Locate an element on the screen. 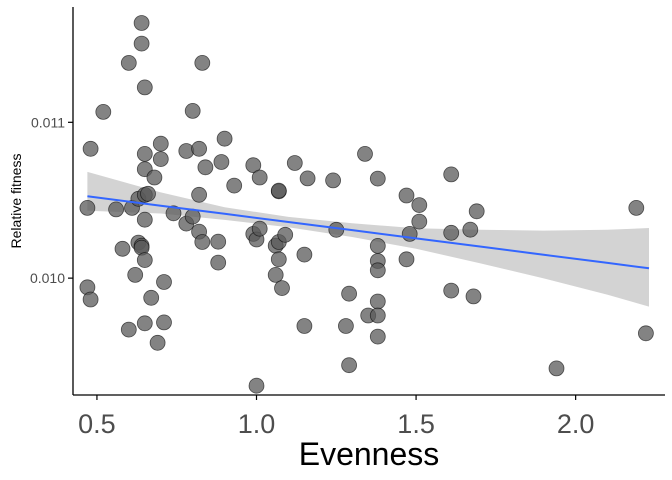  trend-line is located at coordinates (368, 232).